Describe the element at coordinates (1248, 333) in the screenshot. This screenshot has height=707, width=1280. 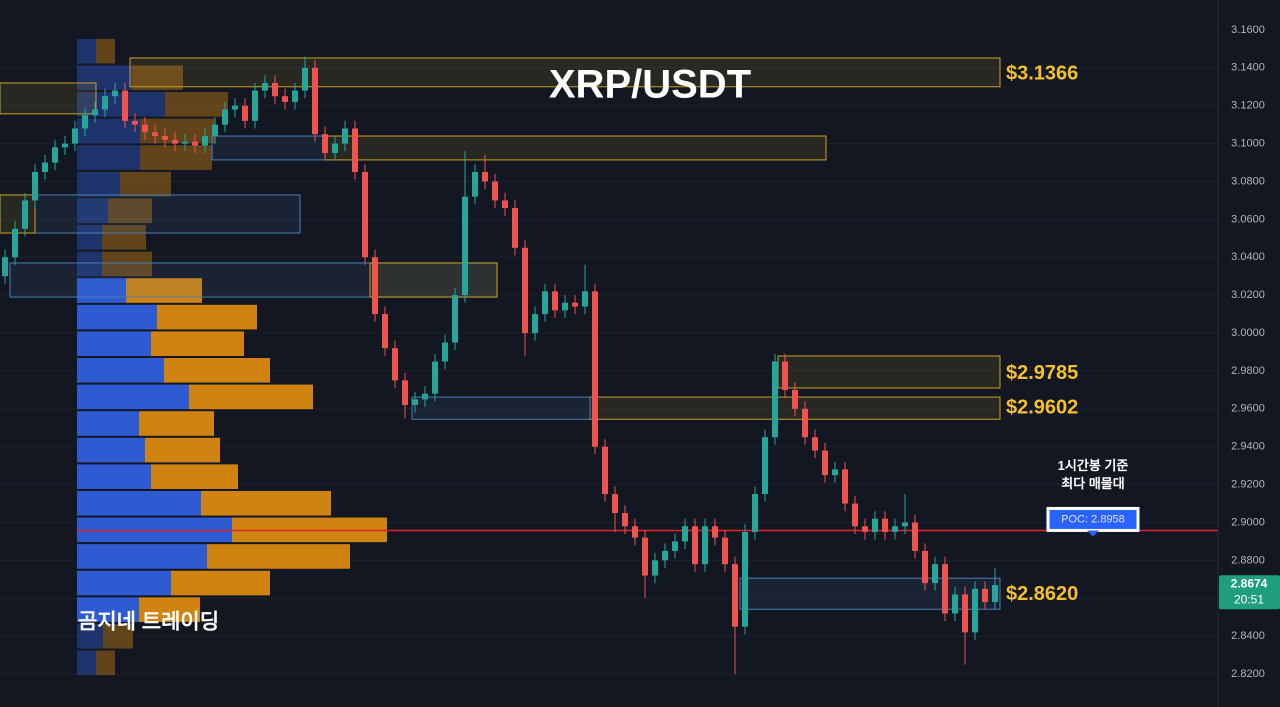
I see `y-tick-label: 3.0000` at that location.